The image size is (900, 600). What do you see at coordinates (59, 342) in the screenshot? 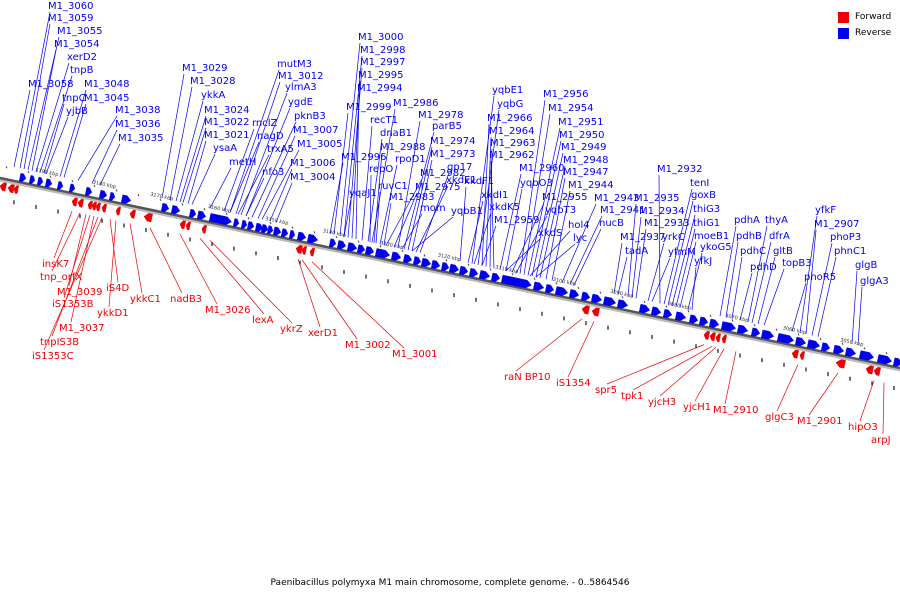
I see `forward-gene-label: tnpIS3B` at bounding box center [59, 342].